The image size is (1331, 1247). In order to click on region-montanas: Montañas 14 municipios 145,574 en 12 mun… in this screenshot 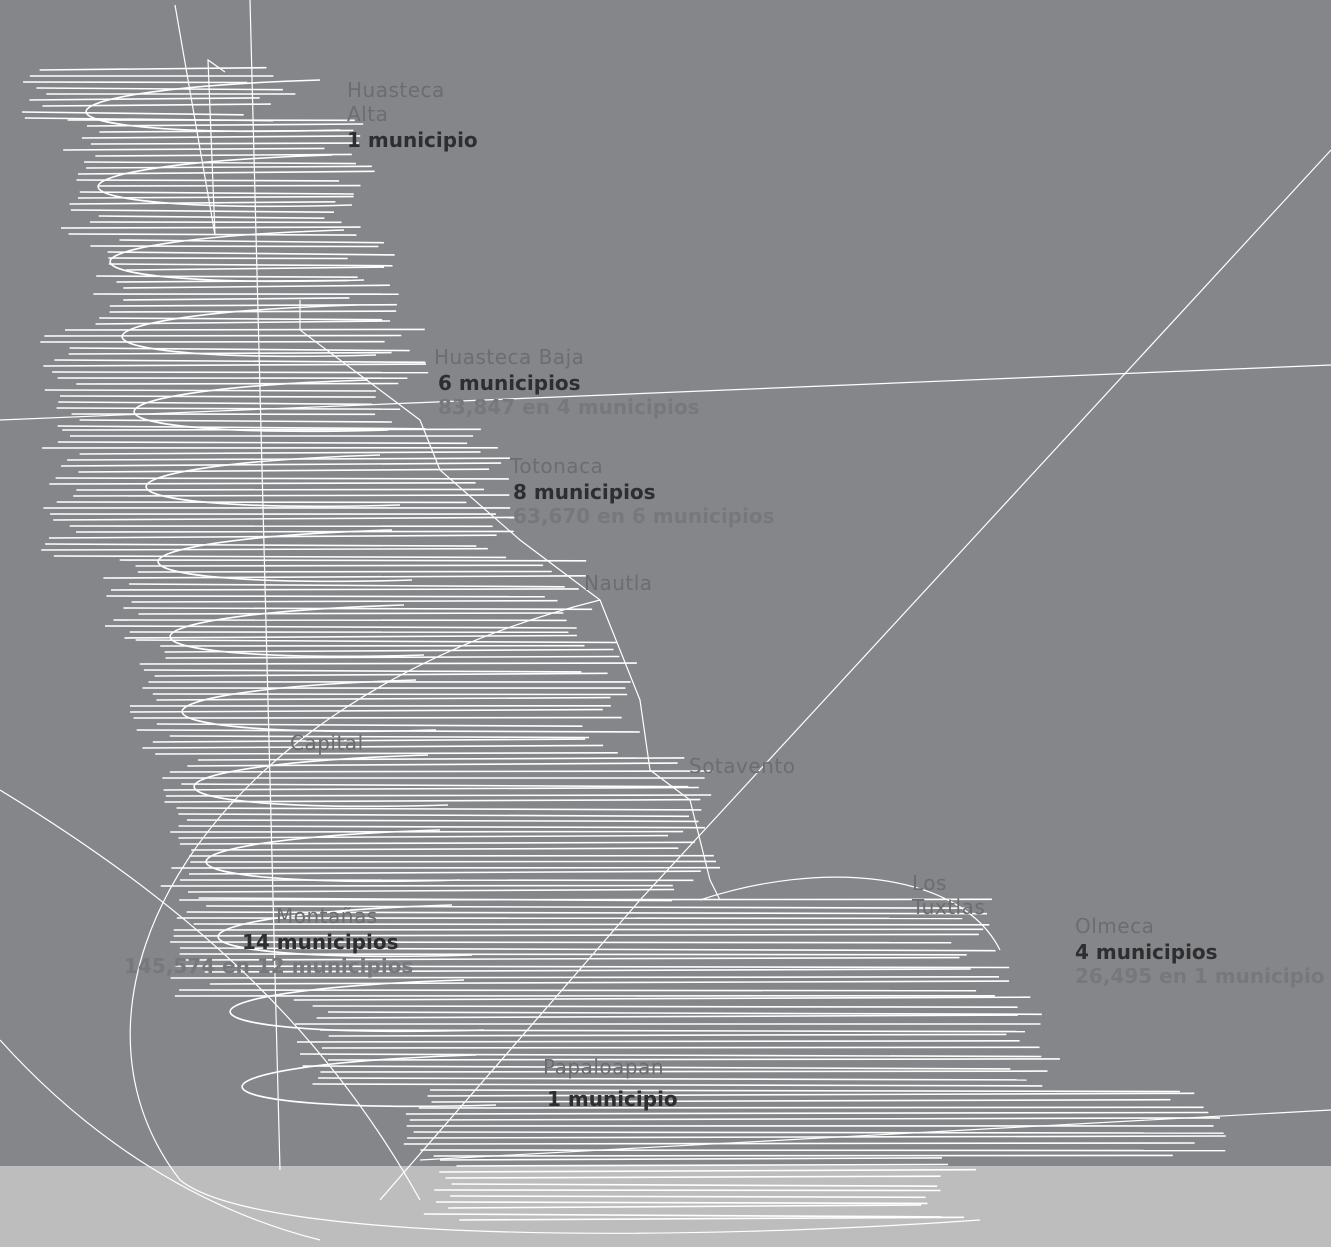, I will do `click(269, 941)`.